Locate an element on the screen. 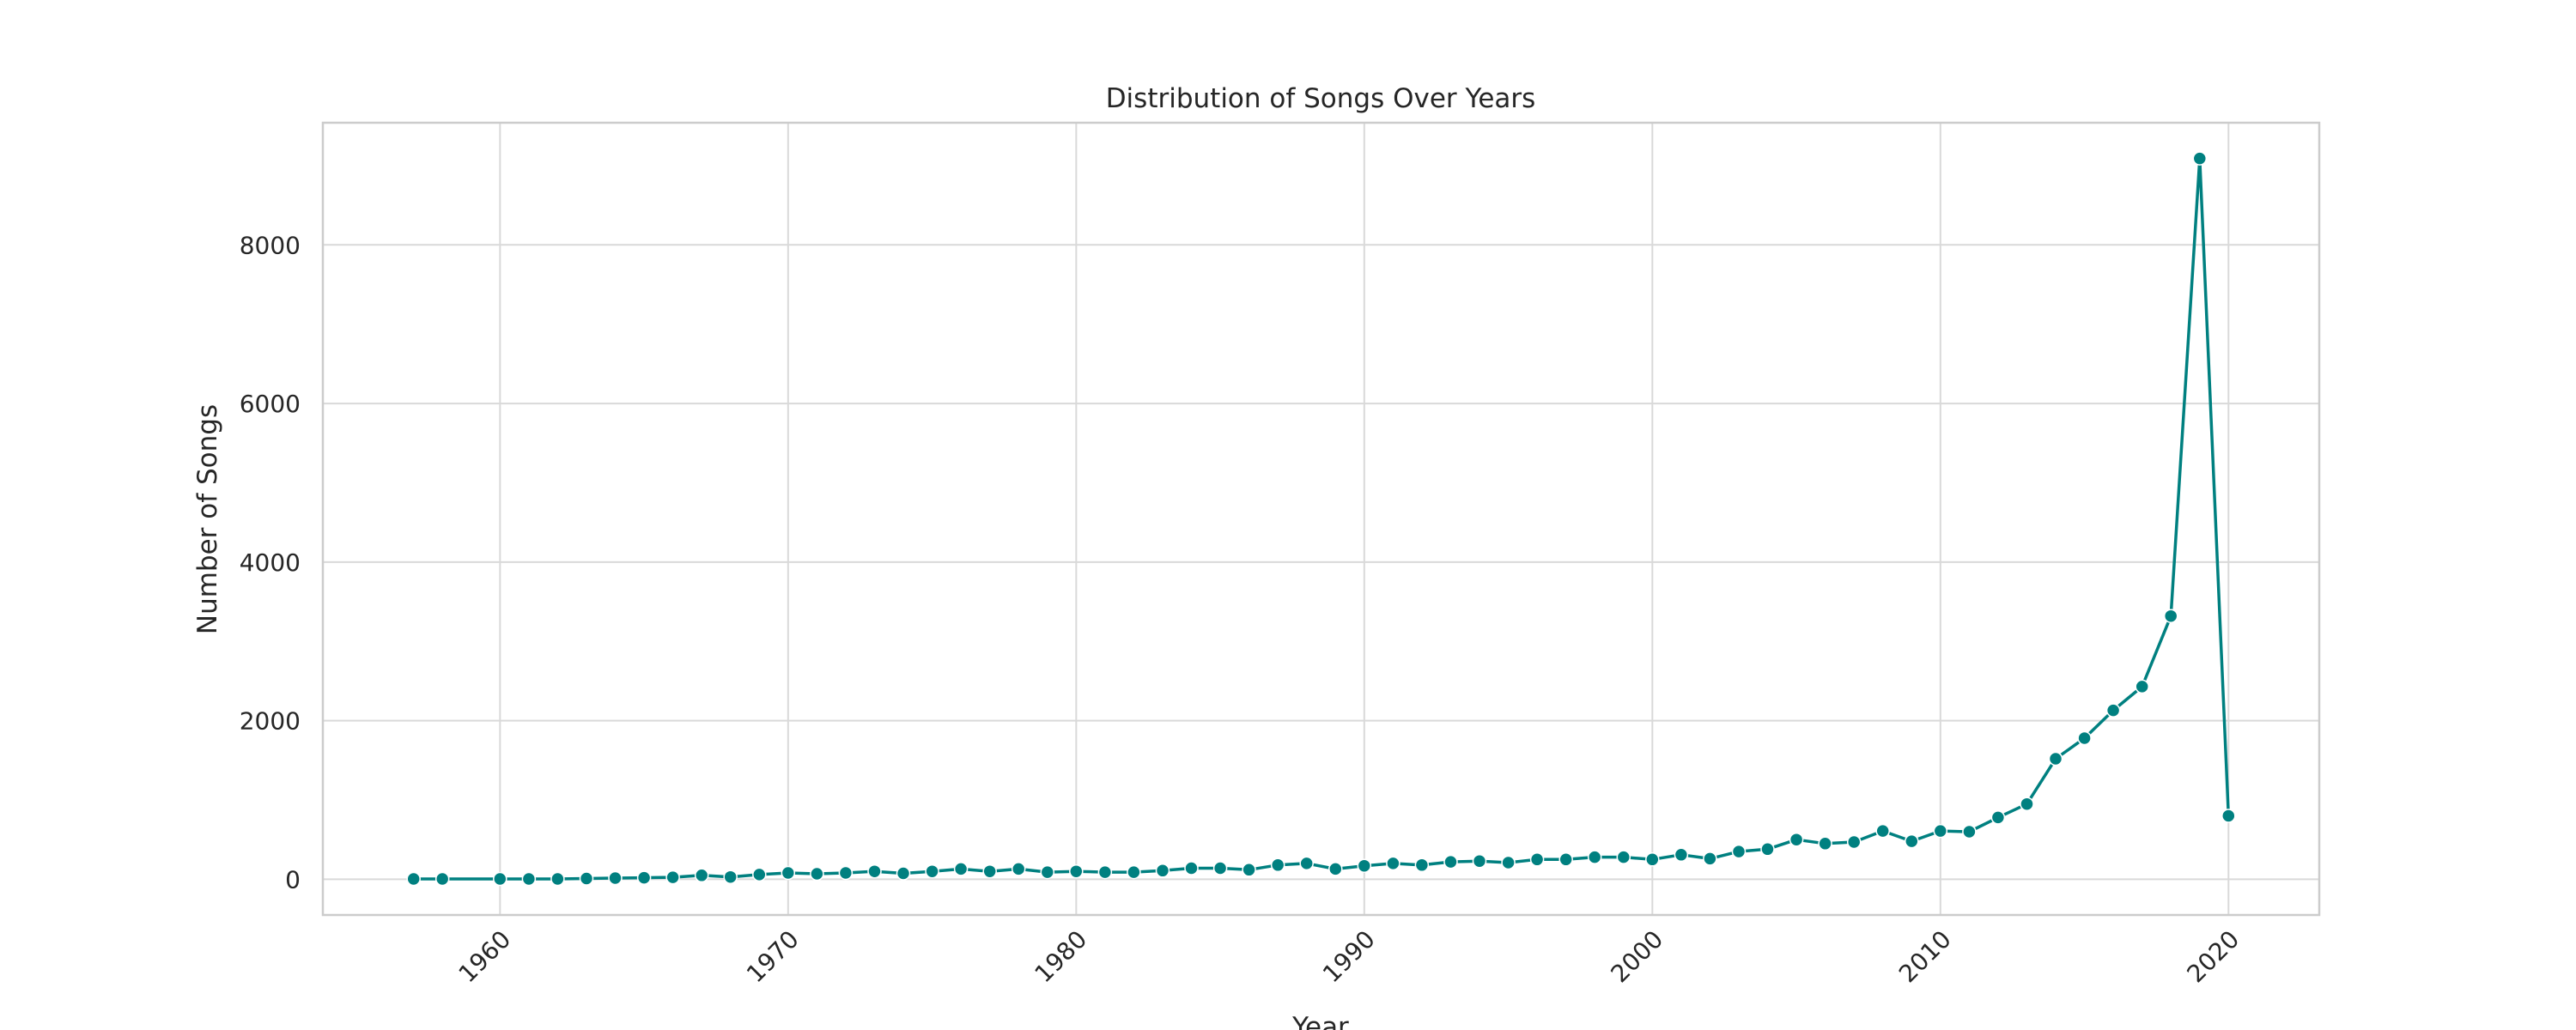 The image size is (2576, 1030). x-axis-label: Year is located at coordinates (1320, 1021).